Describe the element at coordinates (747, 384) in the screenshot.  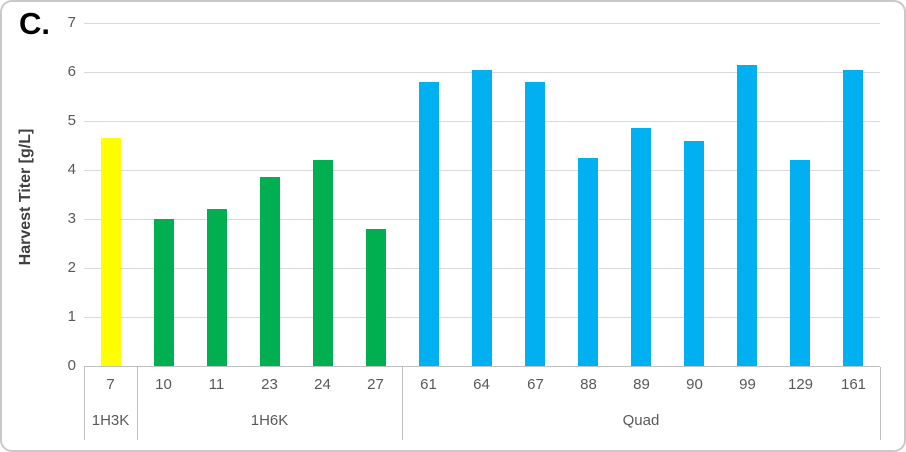
I see `category-label: 99` at that location.